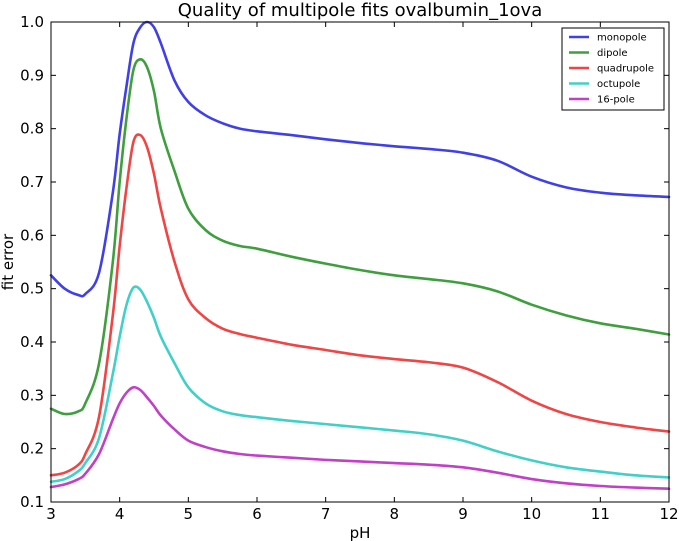 The width and height of the screenshot is (679, 541). Describe the element at coordinates (360, 532) in the screenshot. I see `x-axis-title: pH` at that location.